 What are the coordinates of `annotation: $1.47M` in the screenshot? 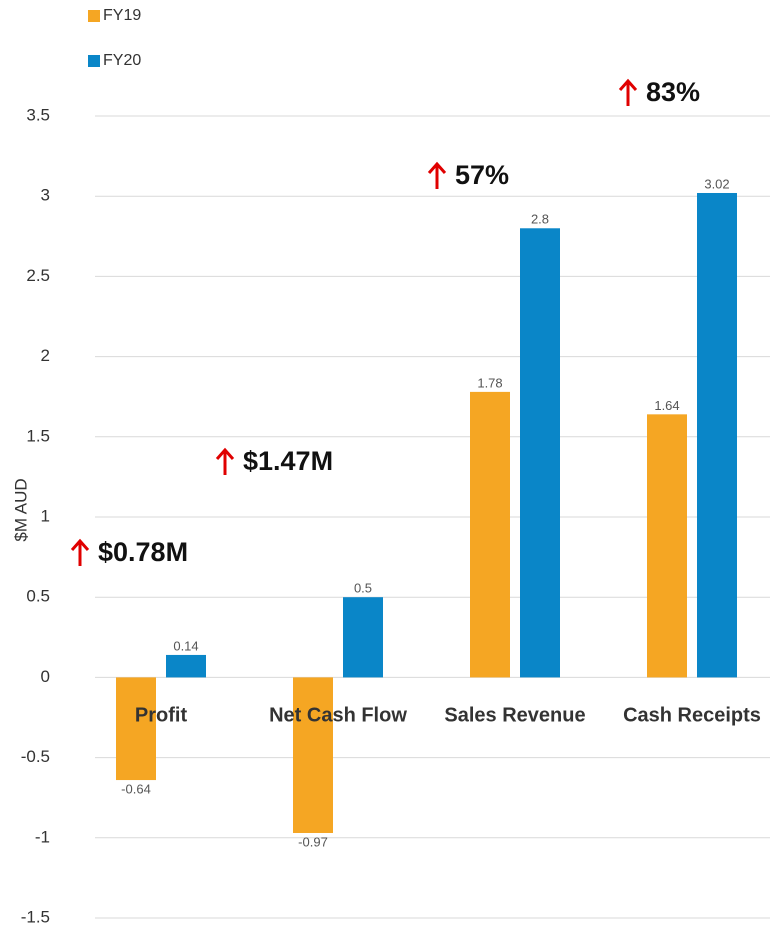 It's located at (288, 461).